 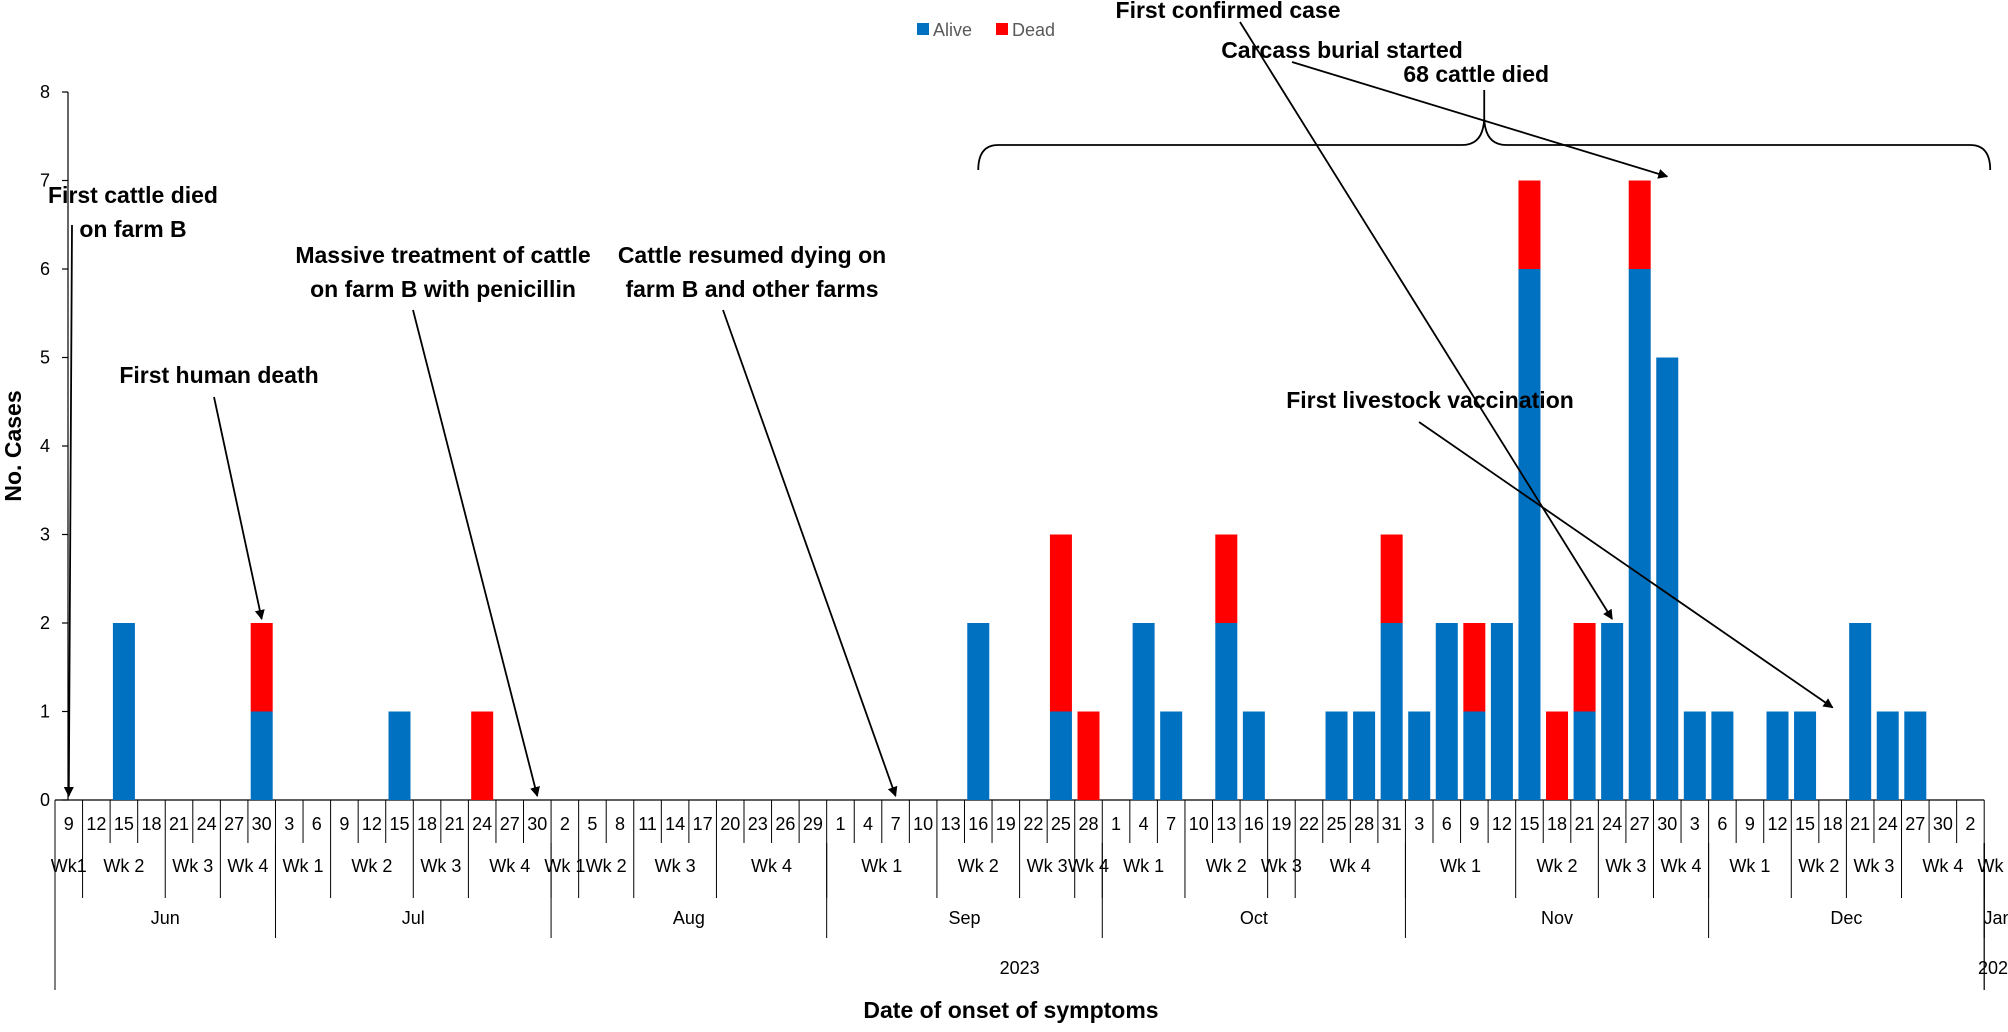 I want to click on x-month-label: Jun, so click(x=165, y=918).